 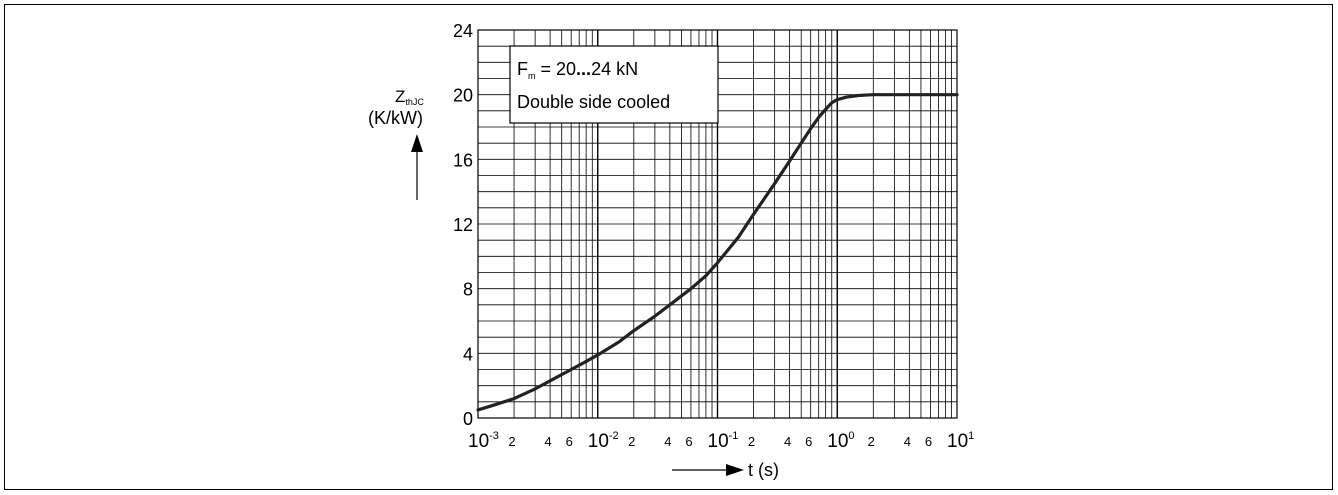 What do you see at coordinates (960, 441) in the screenshot?
I see `x-tick-label: 10¹` at bounding box center [960, 441].